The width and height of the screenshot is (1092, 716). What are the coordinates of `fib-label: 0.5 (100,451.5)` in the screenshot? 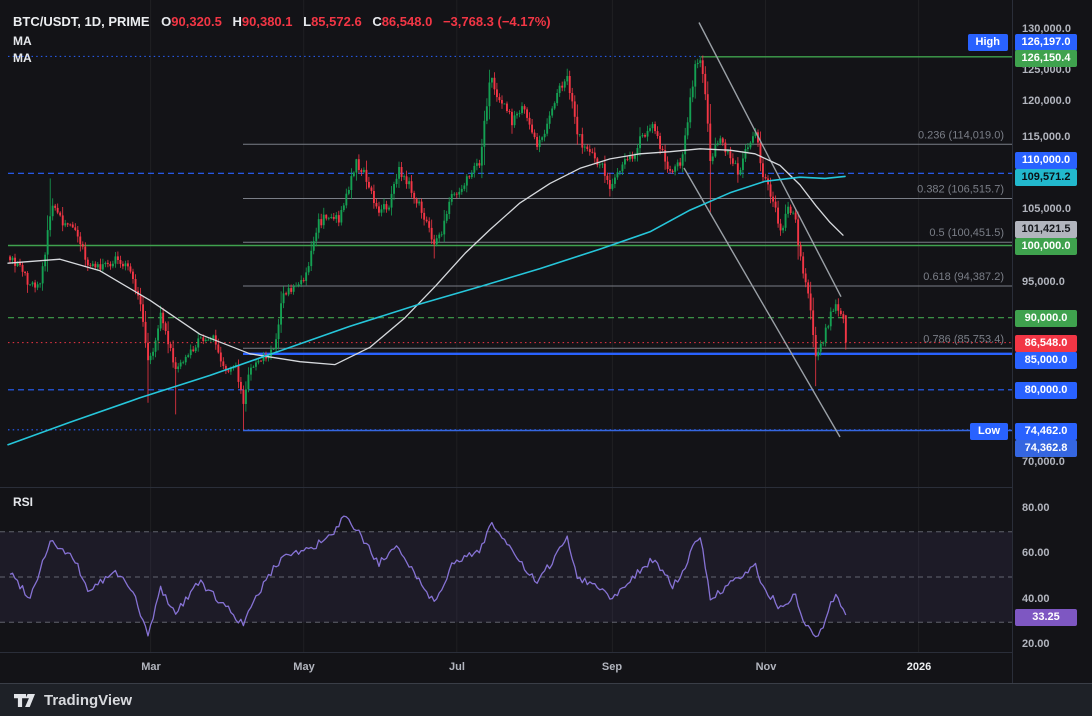 It's located at (966, 233).